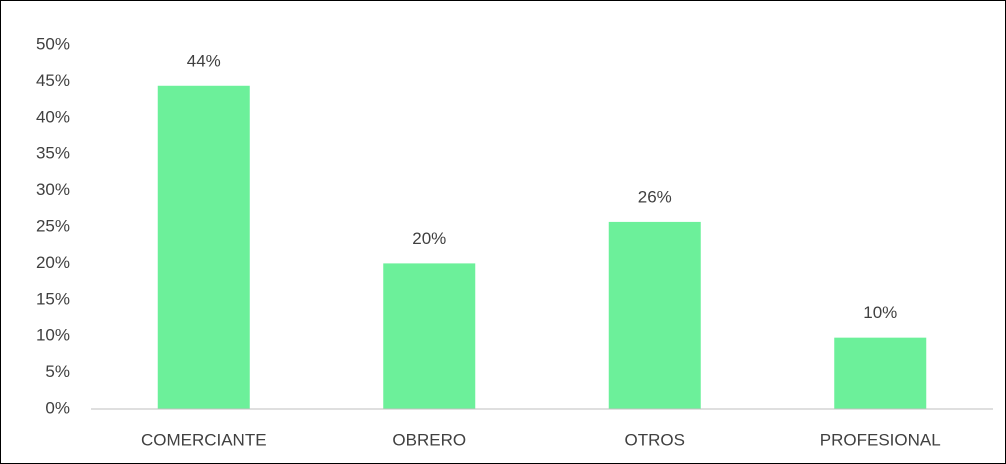 This screenshot has width=1006, height=464. What do you see at coordinates (53, 298) in the screenshot?
I see `y-tick-label: 15%` at bounding box center [53, 298].